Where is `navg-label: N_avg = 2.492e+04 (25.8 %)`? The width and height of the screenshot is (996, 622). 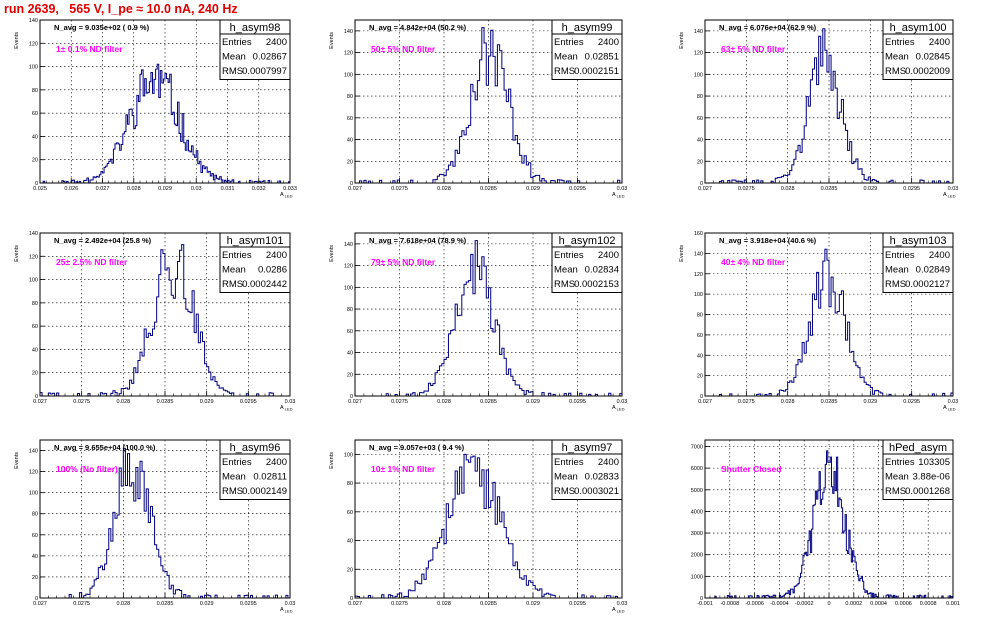
navg-label: N_avg = 2.492e+04 (25.8 %) is located at coordinates (103, 240).